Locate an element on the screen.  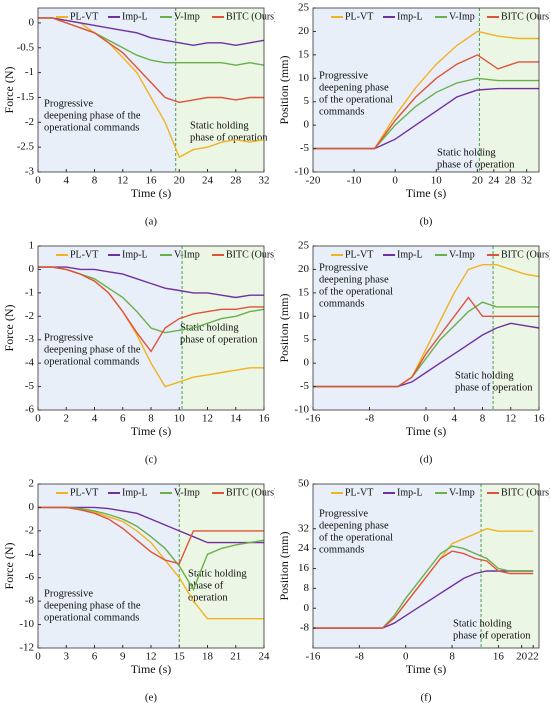
caption: (c) is located at coordinates (151, 460).